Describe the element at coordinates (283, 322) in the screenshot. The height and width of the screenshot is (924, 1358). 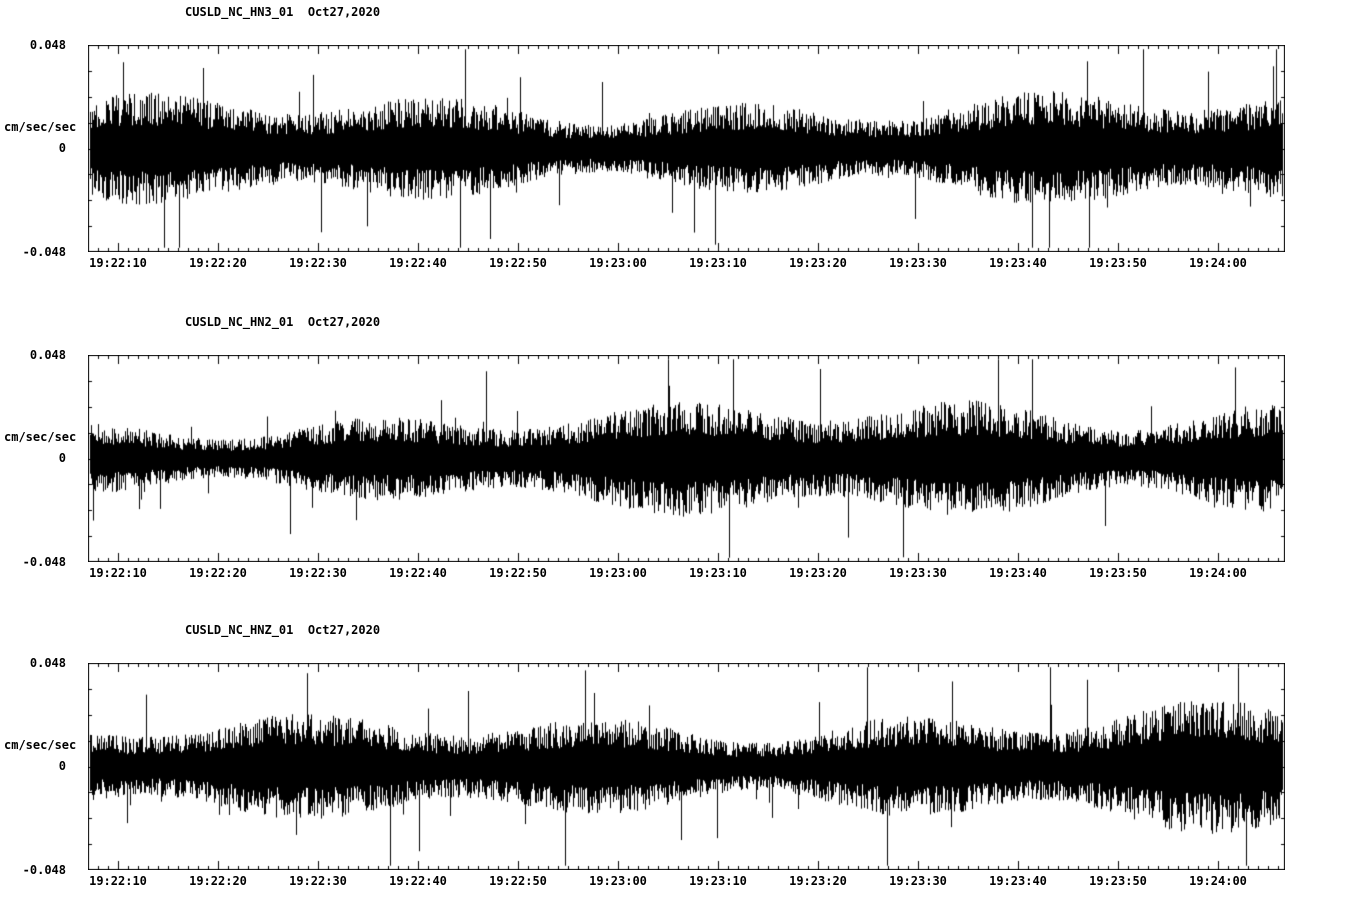
I see `panel-title: CUSLD_NC_HN2_01 Oct27,2020` at that location.